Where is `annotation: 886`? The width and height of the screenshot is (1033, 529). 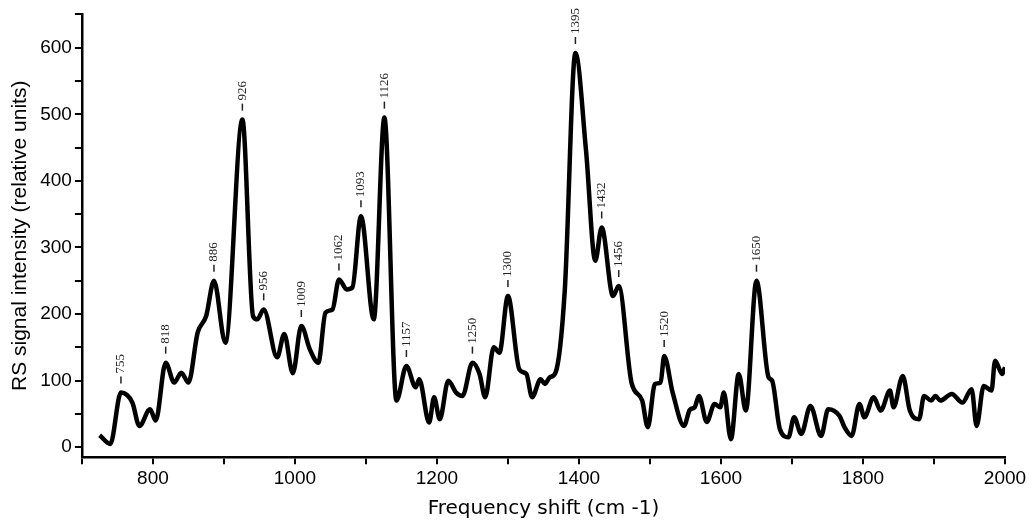
annotation: 886 is located at coordinates (213, 251).